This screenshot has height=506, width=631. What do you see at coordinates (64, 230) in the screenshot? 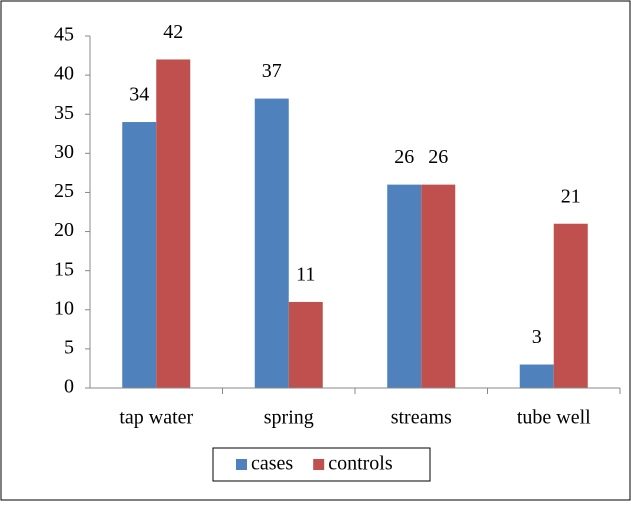
I see `y-tick-label: 20` at bounding box center [64, 230].